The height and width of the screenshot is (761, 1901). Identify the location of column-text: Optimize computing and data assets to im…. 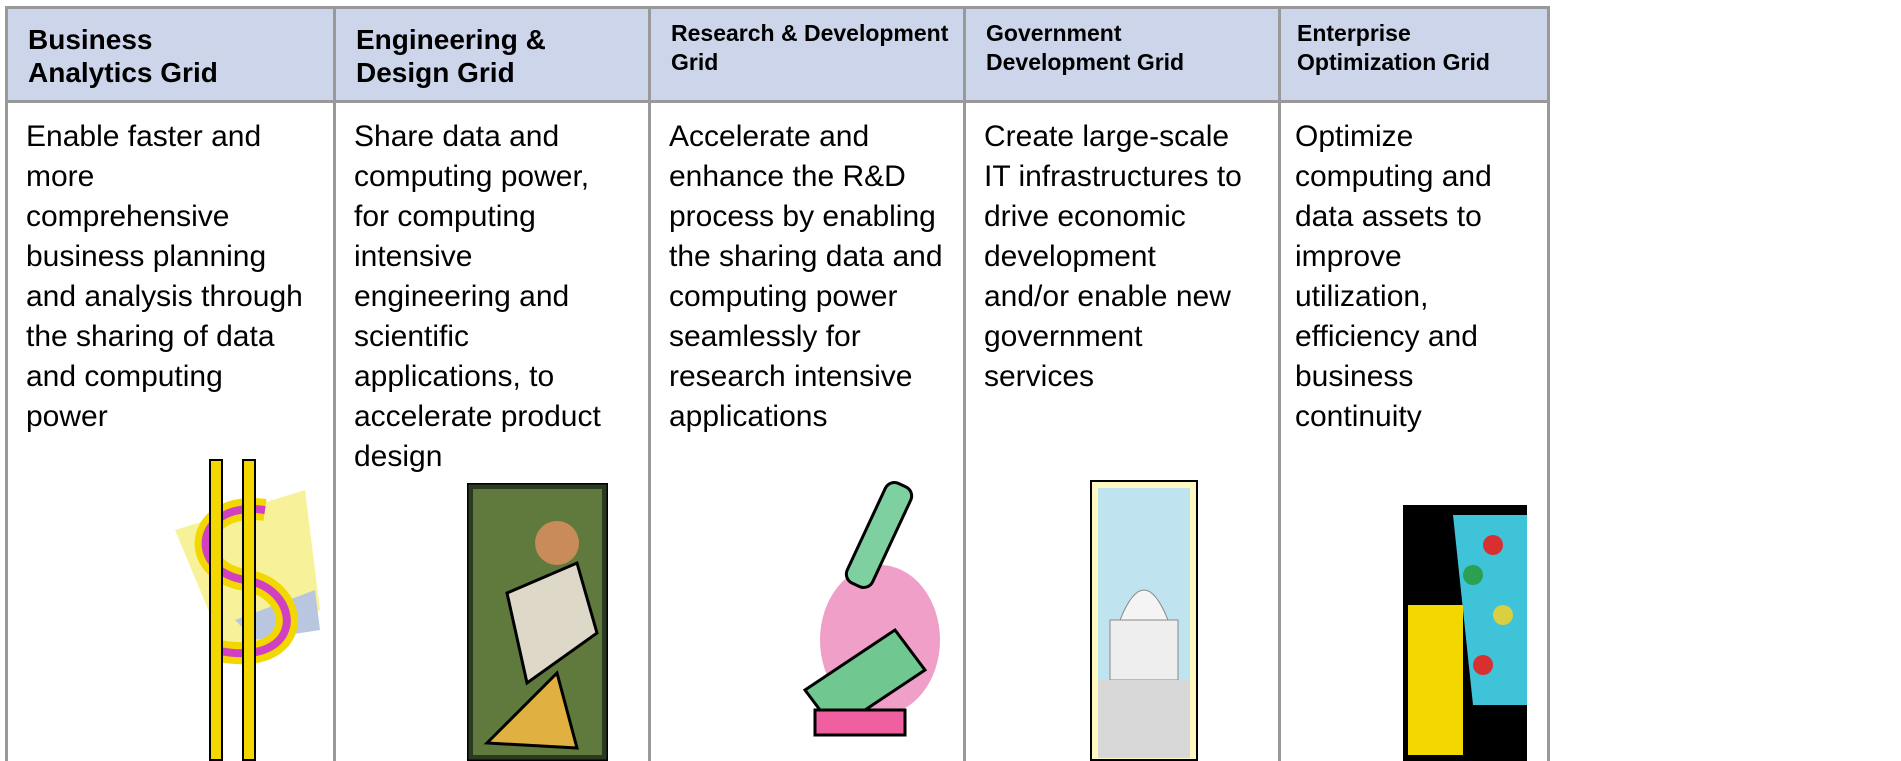
(1393, 276).